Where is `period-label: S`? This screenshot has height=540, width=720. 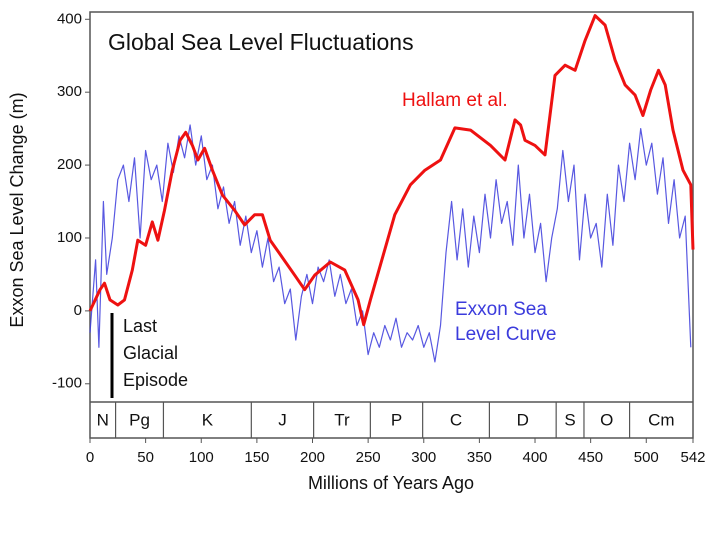
period-label: S is located at coordinates (569, 419).